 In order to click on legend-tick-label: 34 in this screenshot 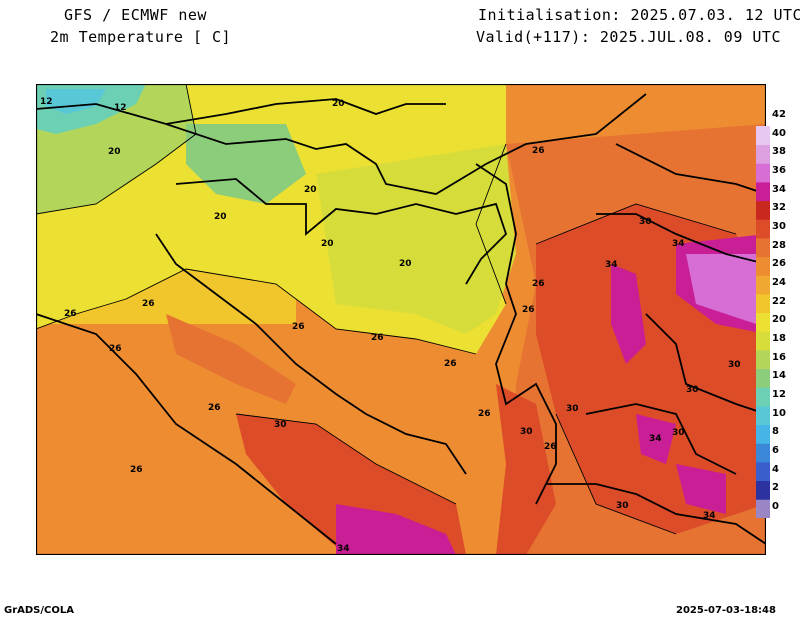, I will do `click(779, 189)`.